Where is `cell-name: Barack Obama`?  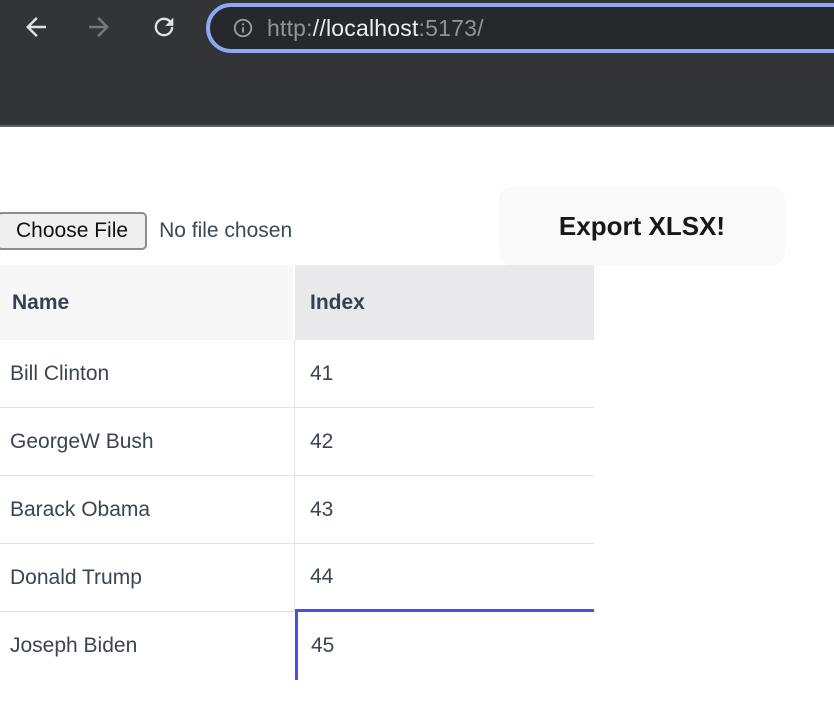 cell-name: Barack Obama is located at coordinates (147, 510).